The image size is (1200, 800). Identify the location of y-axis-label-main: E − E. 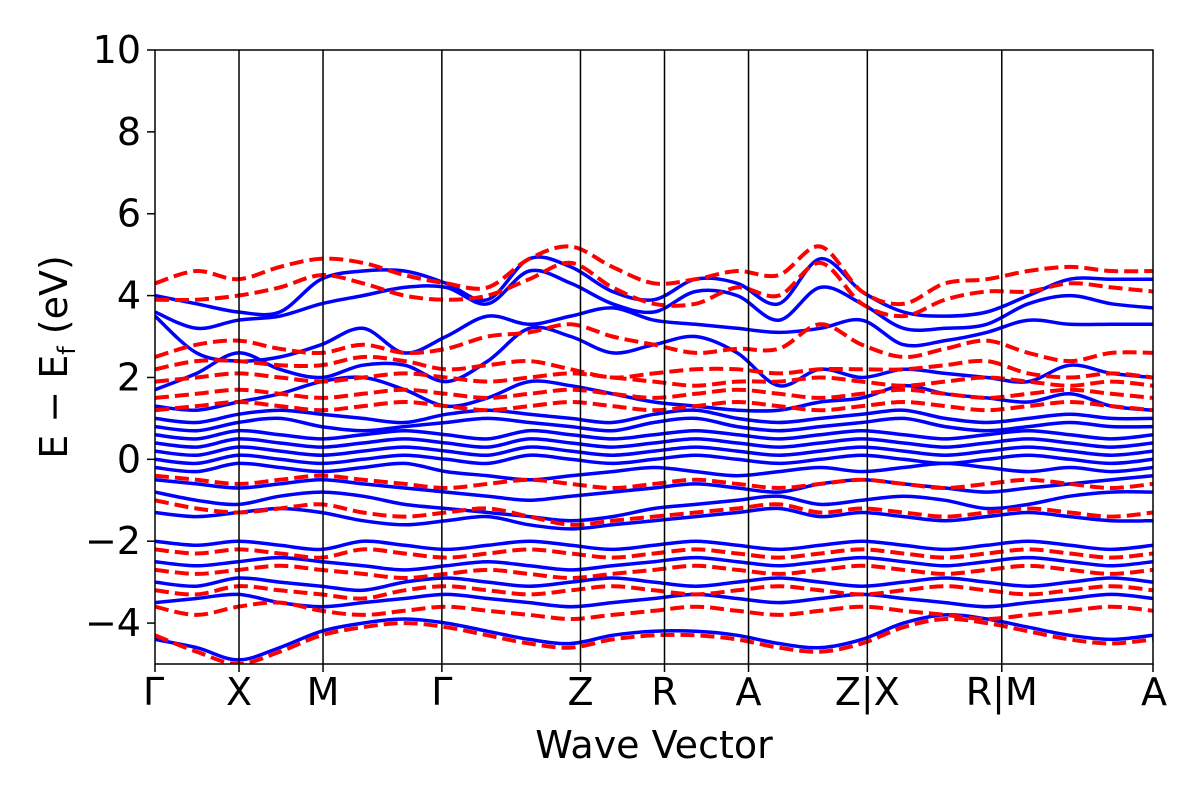
(54, 407).